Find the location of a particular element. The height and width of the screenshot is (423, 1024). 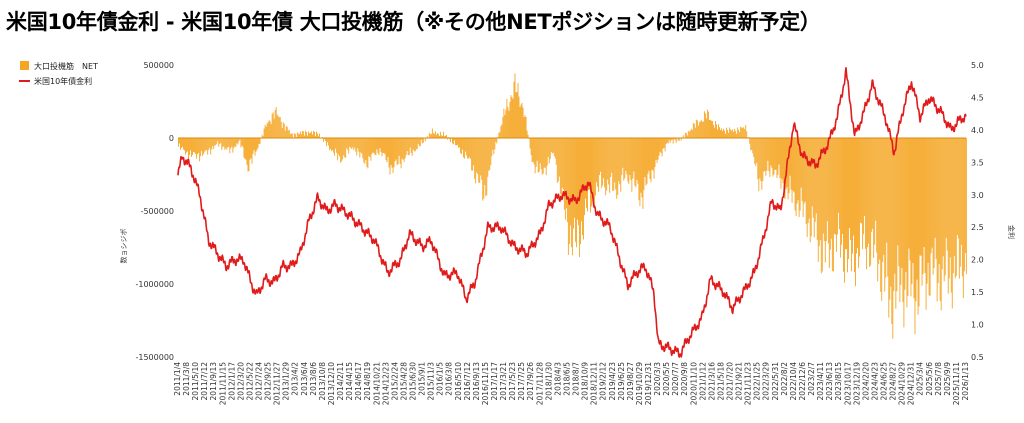

x-tick-label: 2013/4/2 is located at coordinates (295, 379).